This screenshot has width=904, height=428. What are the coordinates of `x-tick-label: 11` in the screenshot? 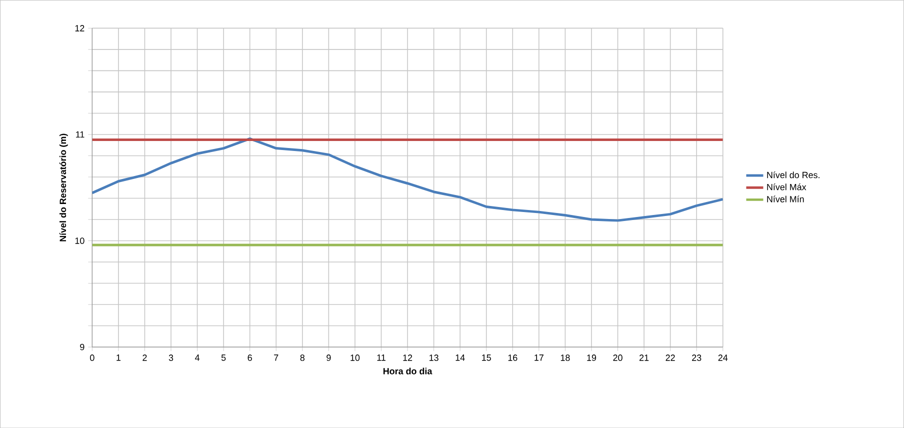 It's located at (381, 357).